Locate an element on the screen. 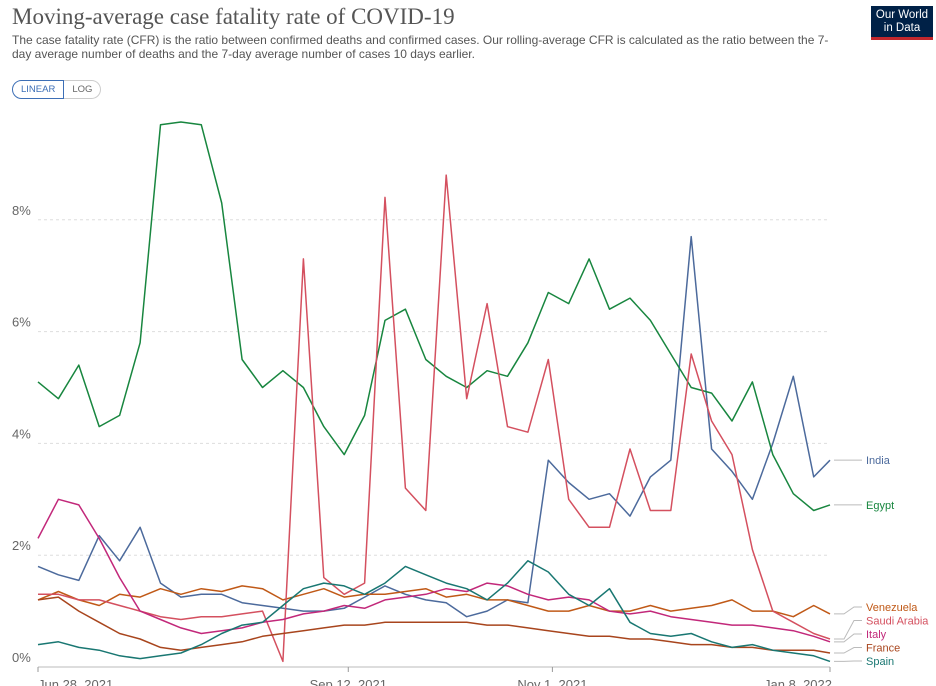 The height and width of the screenshot is (686, 936). label-connector-italy is located at coordinates (848, 638).